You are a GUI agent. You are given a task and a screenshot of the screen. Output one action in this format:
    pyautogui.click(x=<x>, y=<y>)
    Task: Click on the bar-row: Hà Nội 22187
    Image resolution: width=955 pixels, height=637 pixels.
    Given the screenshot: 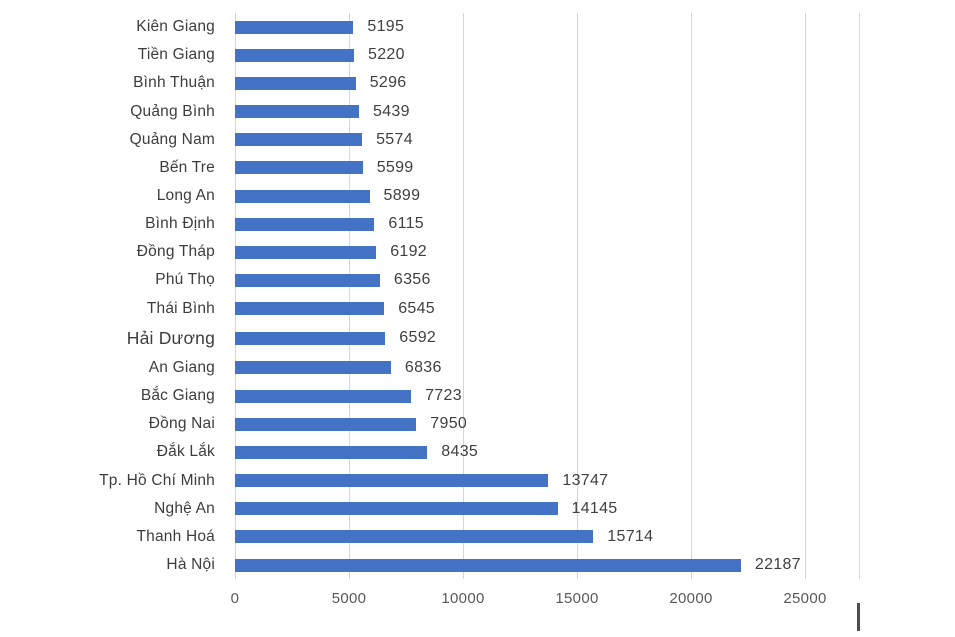 What is the action you would take?
    pyautogui.click(x=477, y=565)
    